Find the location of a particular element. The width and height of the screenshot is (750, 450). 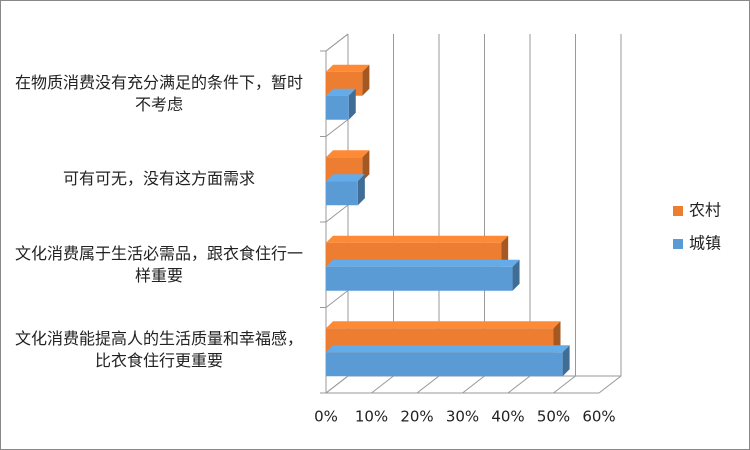

x-tick-label: 60% is located at coordinates (598, 417).